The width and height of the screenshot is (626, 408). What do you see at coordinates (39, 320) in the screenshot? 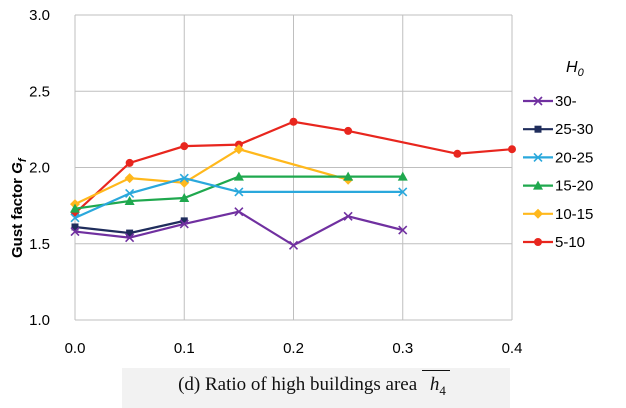
I see `y-tick-label: 1.0` at bounding box center [39, 320].